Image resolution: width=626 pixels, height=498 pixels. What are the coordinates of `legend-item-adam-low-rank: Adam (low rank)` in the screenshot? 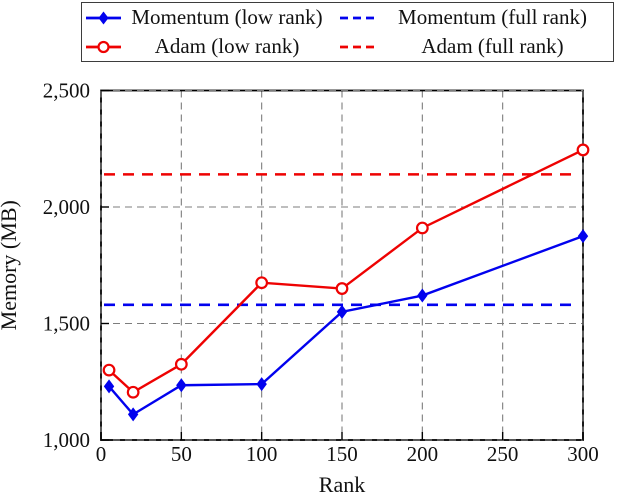 It's located at (209, 46).